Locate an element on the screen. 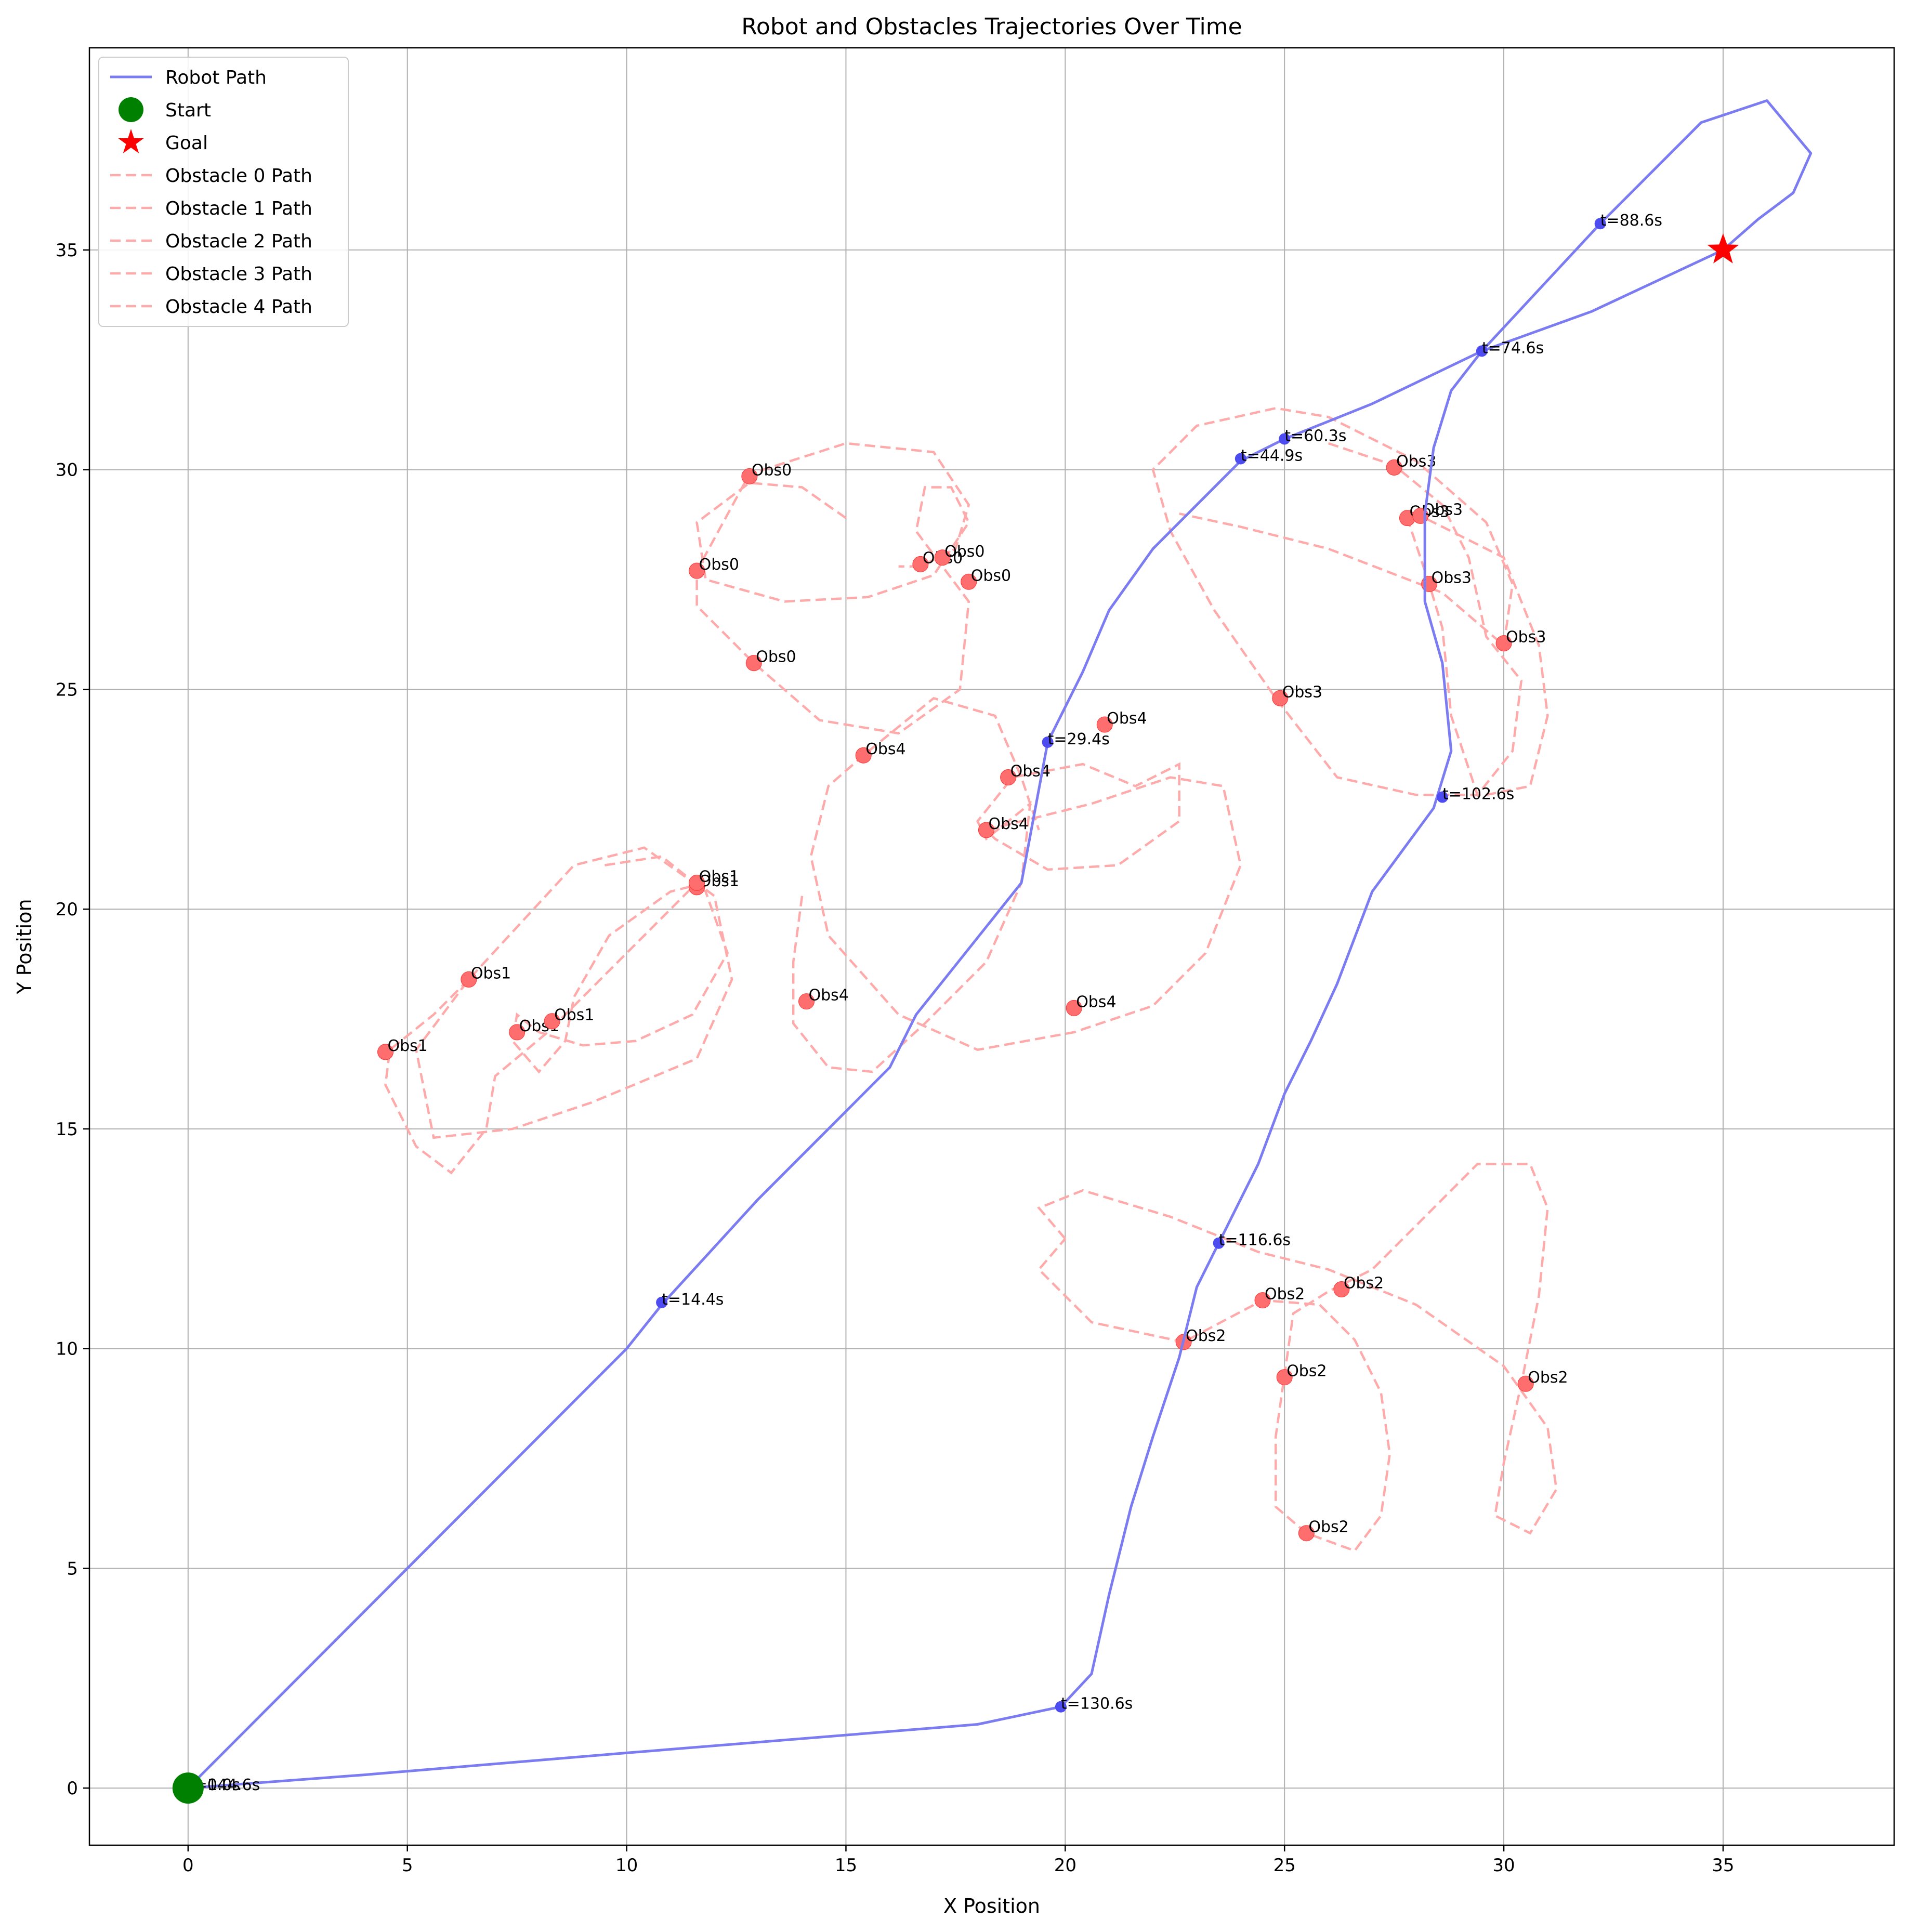  legend-label: Obstacle 2 Path is located at coordinates (238, 241).